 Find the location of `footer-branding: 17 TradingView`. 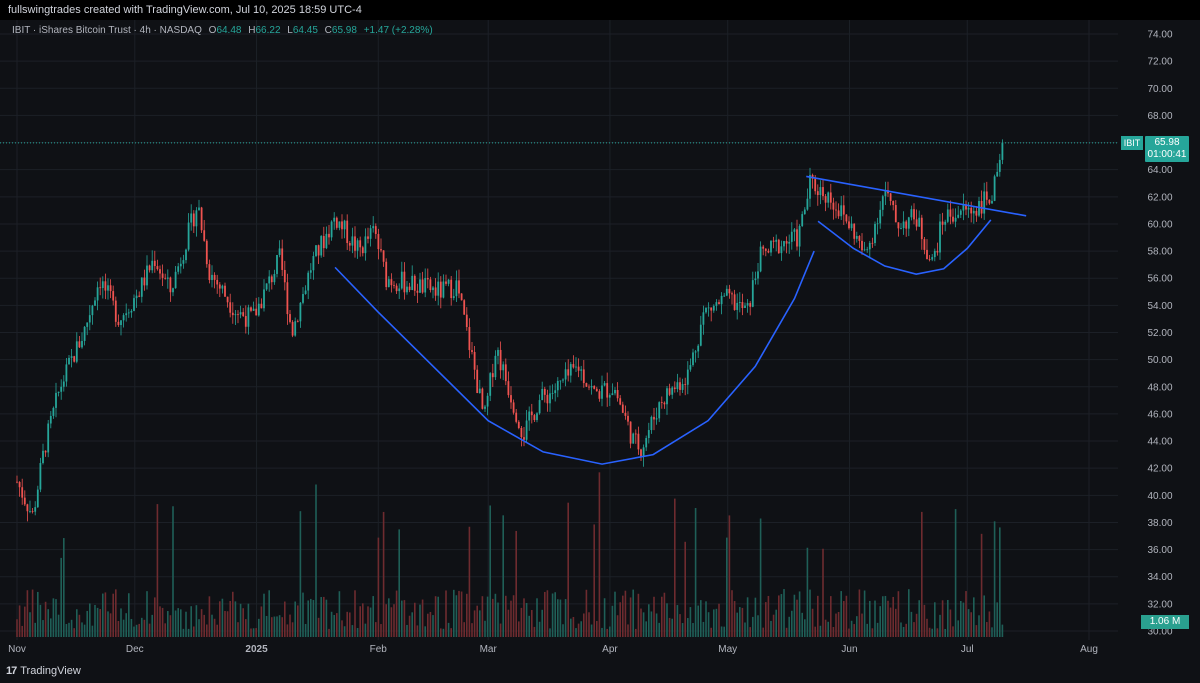

footer-branding: 17 TradingView is located at coordinates (43, 671).